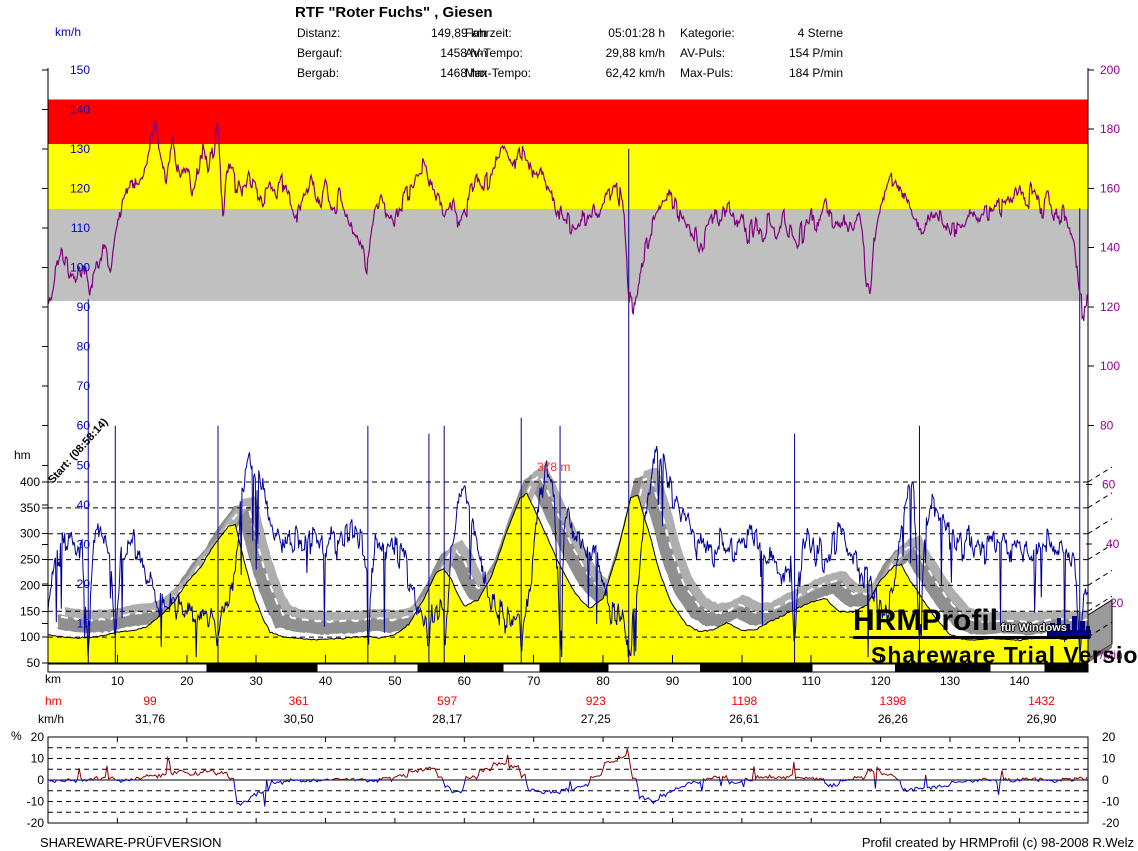 The height and width of the screenshot is (851, 1138). What do you see at coordinates (554, 467) in the screenshot?
I see `max-elevation-annotation: 378 m` at bounding box center [554, 467].